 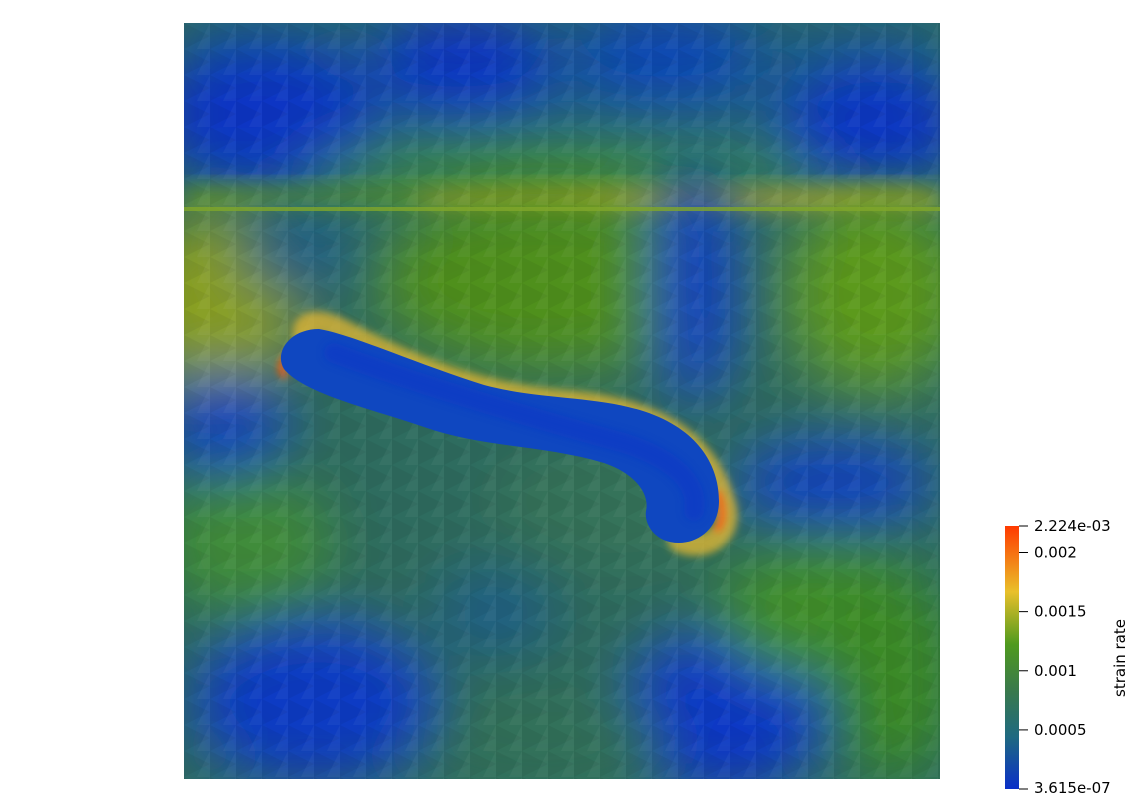 What do you see at coordinates (1120, 658) in the screenshot?
I see `colorbar-title: strain rate` at bounding box center [1120, 658].